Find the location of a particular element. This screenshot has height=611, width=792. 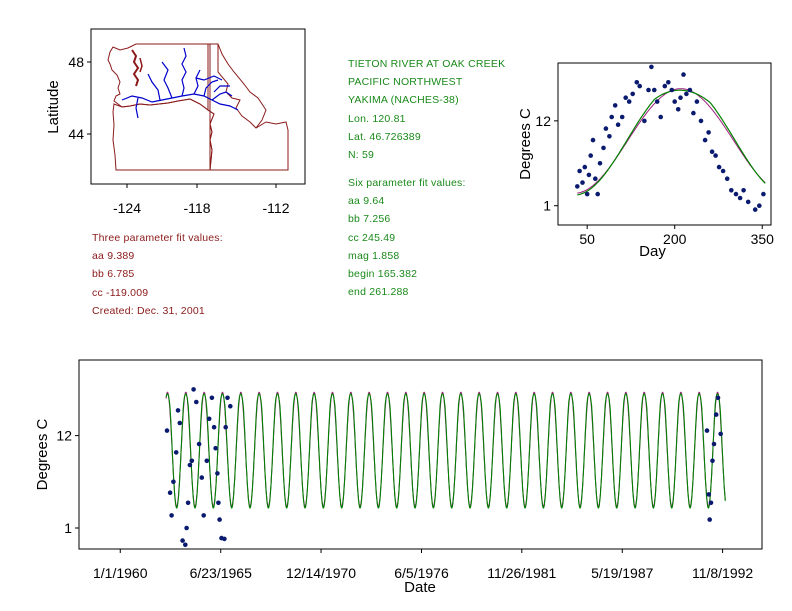

six-param-title: Six parameter fit values: is located at coordinates (407, 183).